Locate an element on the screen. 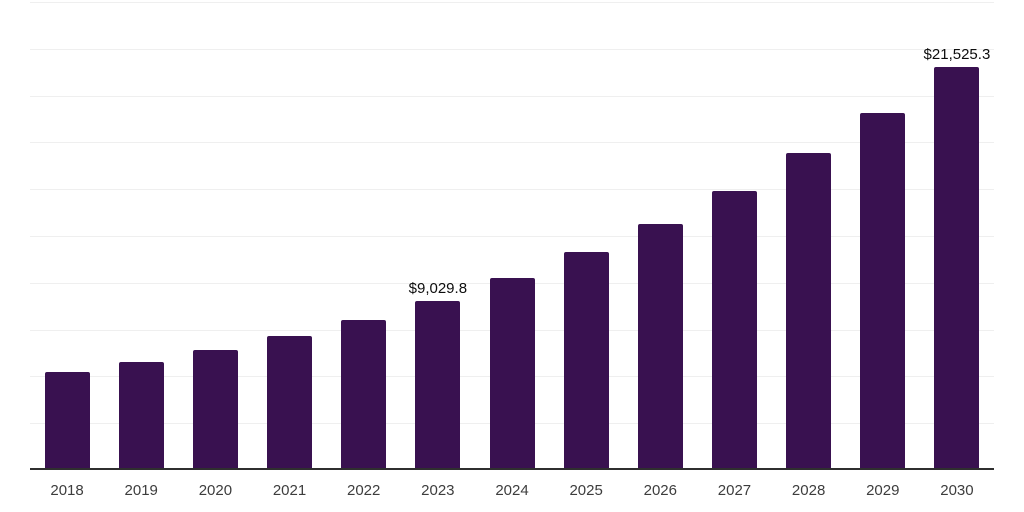 This screenshot has height=512, width=1024. bar-2027 is located at coordinates (734, 329).